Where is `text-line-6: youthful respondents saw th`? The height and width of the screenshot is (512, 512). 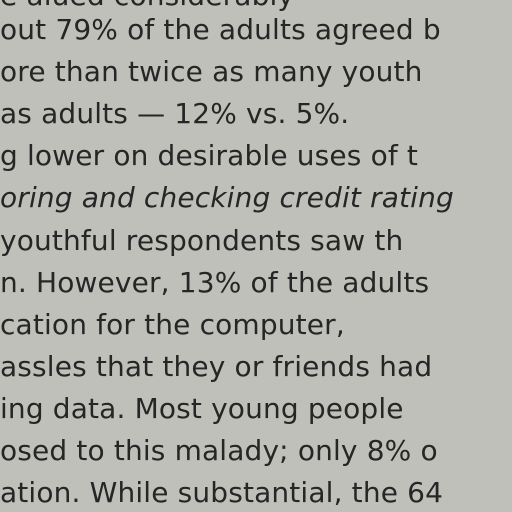 text-line-6: youthful respondents saw th is located at coordinates (202, 240).